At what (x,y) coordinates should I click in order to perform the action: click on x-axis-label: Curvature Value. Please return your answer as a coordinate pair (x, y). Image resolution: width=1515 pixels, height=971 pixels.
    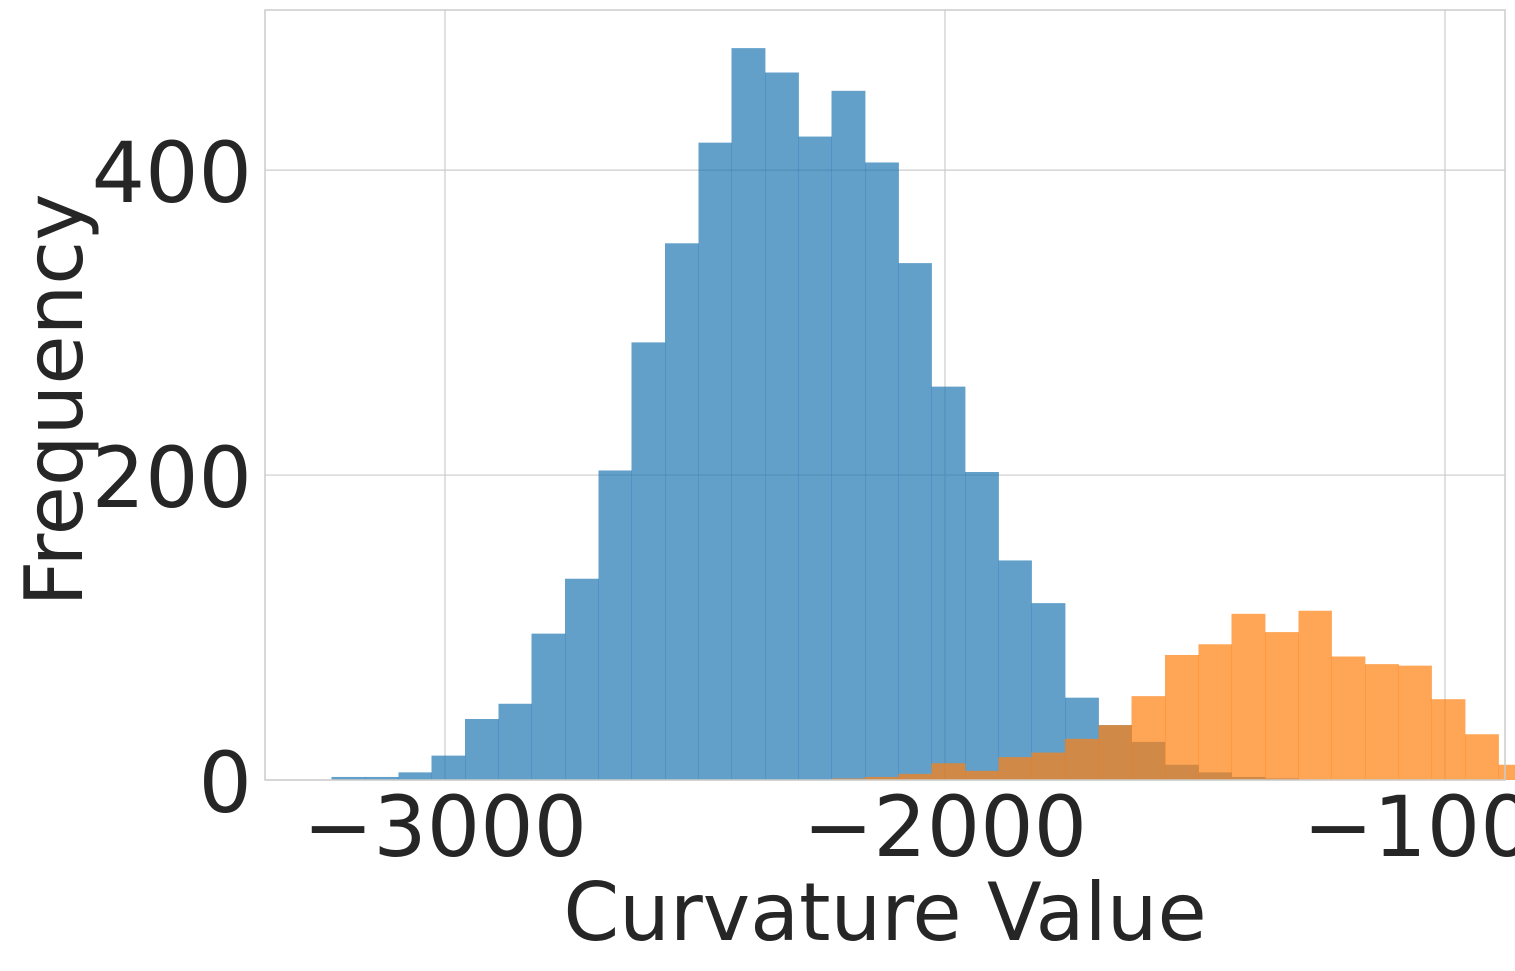
    Looking at the image, I should click on (884, 912).